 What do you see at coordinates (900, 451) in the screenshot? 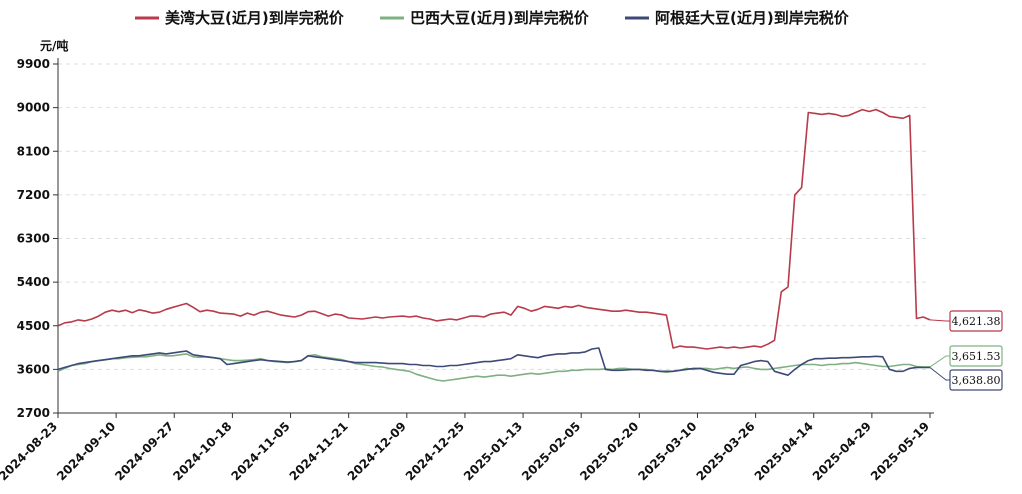
I see `x-tick-label: 2025-05-19` at bounding box center [900, 451].